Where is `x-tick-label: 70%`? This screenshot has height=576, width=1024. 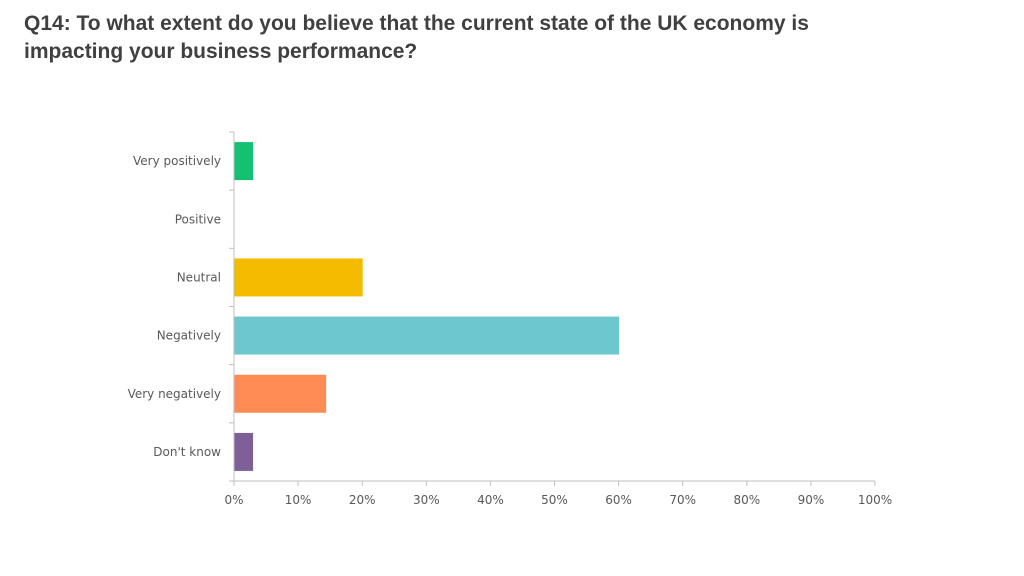 x-tick-label: 70% is located at coordinates (682, 500).